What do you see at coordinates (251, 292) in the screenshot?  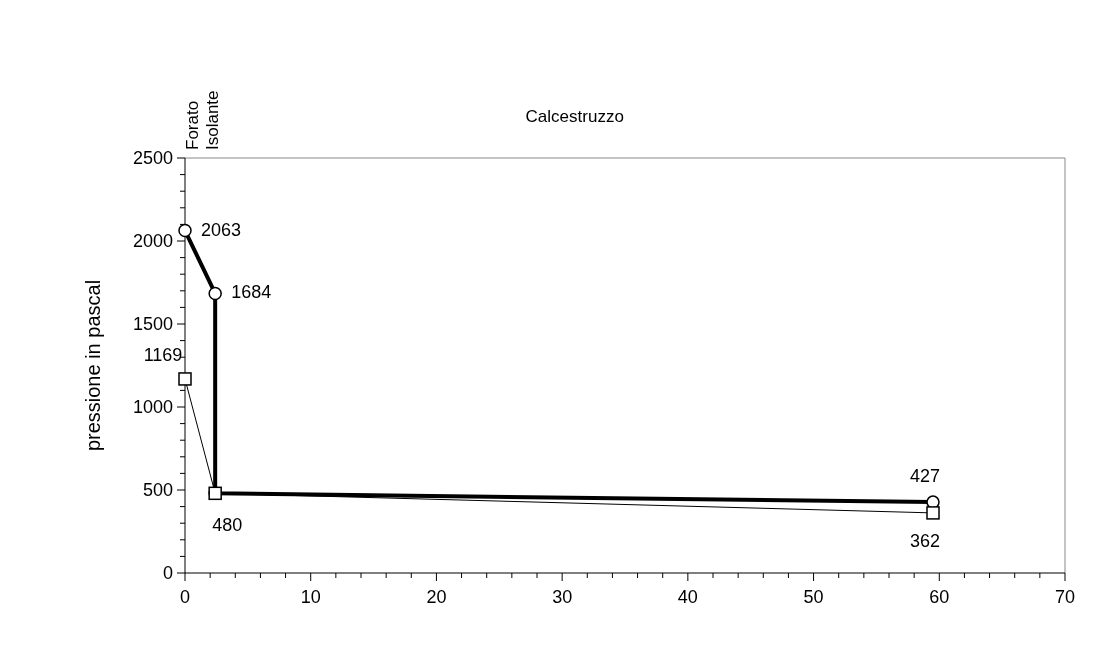 I see `data-label: 1684` at bounding box center [251, 292].